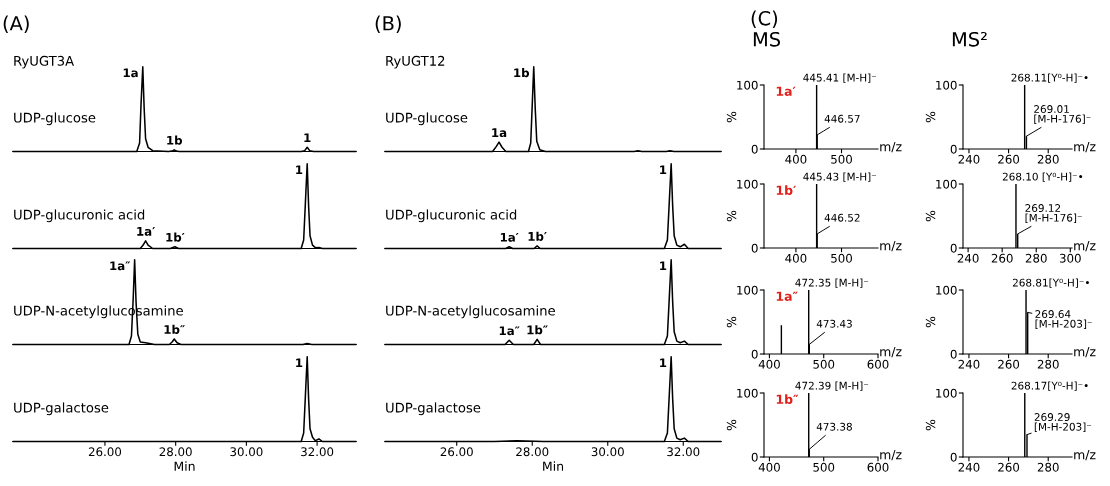 The height and width of the screenshot is (486, 1110). What do you see at coordinates (764, 19) in the screenshot?
I see `chart-title: (C)` at bounding box center [764, 19].